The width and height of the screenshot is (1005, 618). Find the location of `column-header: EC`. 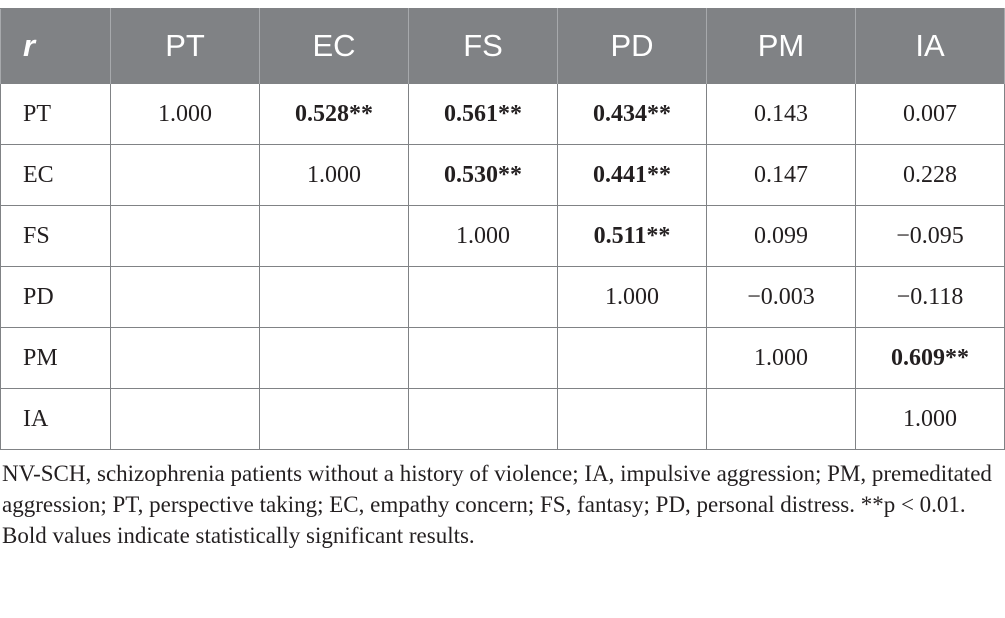

column-header: EC is located at coordinates (334, 46).